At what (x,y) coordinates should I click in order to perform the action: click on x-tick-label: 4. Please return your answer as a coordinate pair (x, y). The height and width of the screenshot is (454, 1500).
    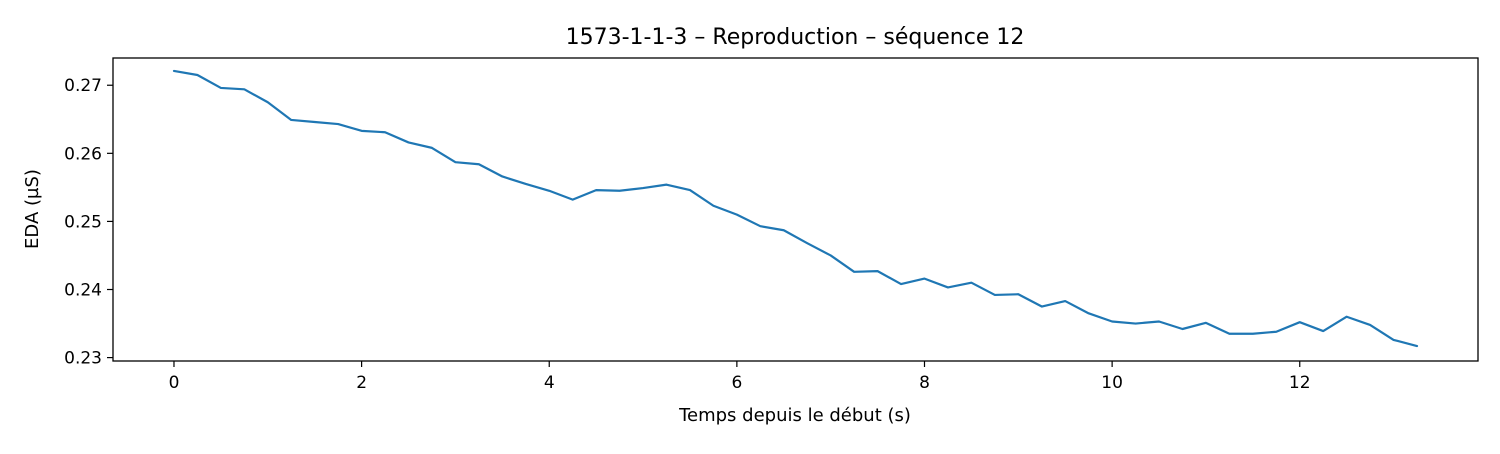
    Looking at the image, I should click on (549, 383).